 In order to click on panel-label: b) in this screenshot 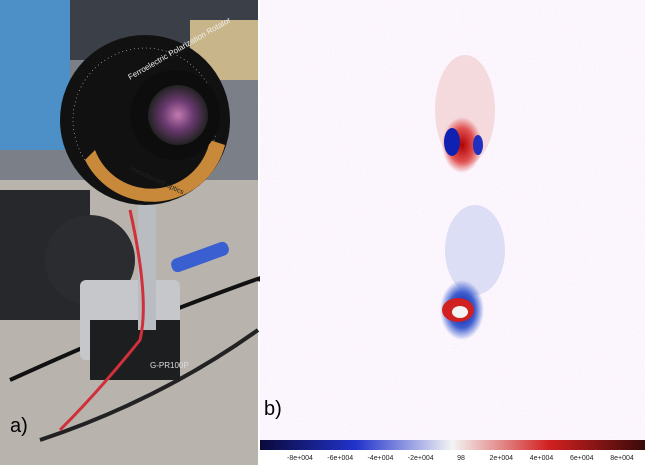, I will do `click(273, 409)`.